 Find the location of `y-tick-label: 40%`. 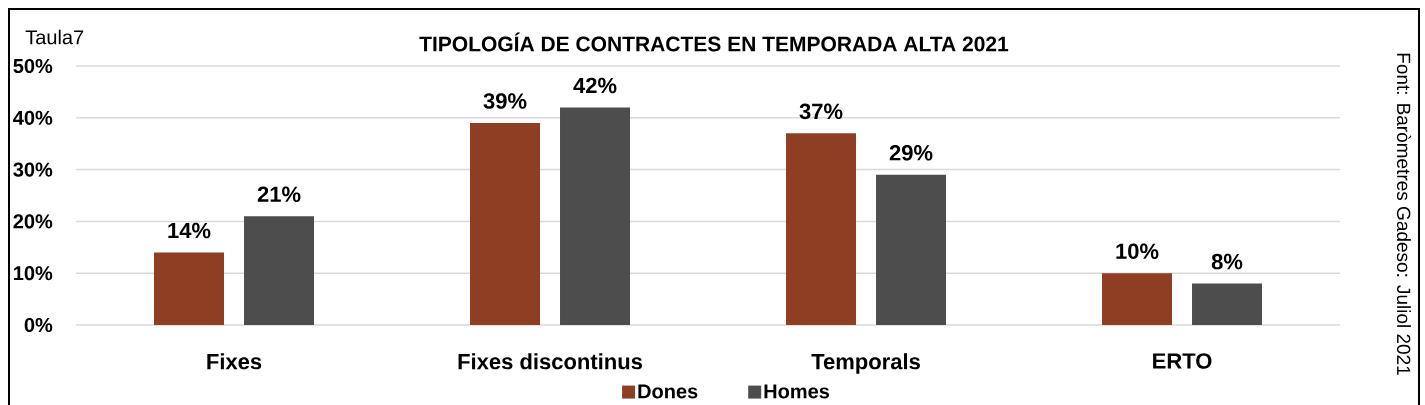

y-tick-label: 40% is located at coordinates (33, 117).